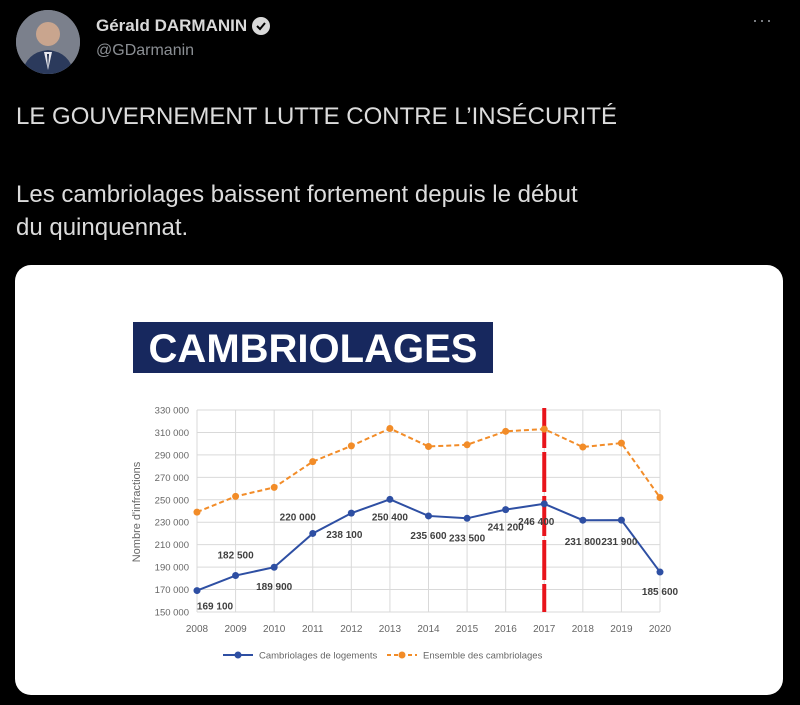  Describe the element at coordinates (506, 528) in the screenshot. I see `data-label: 241 200` at that location.